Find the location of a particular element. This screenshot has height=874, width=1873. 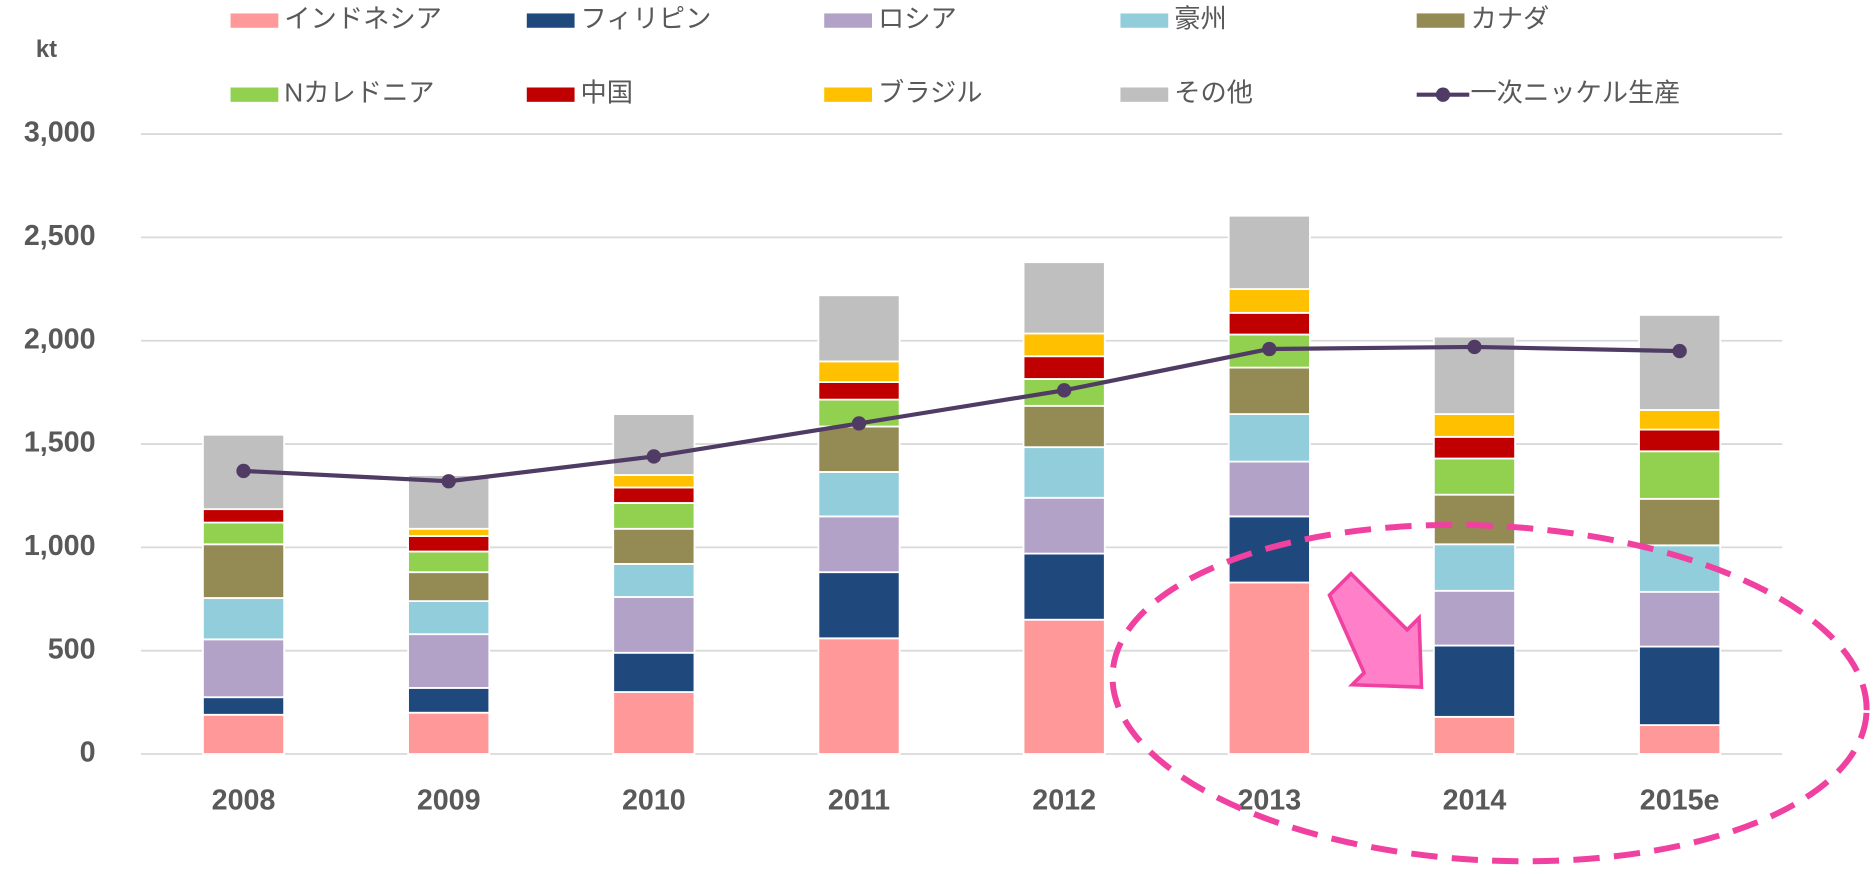

legend-label: フィリピン is located at coordinates (646, 19).